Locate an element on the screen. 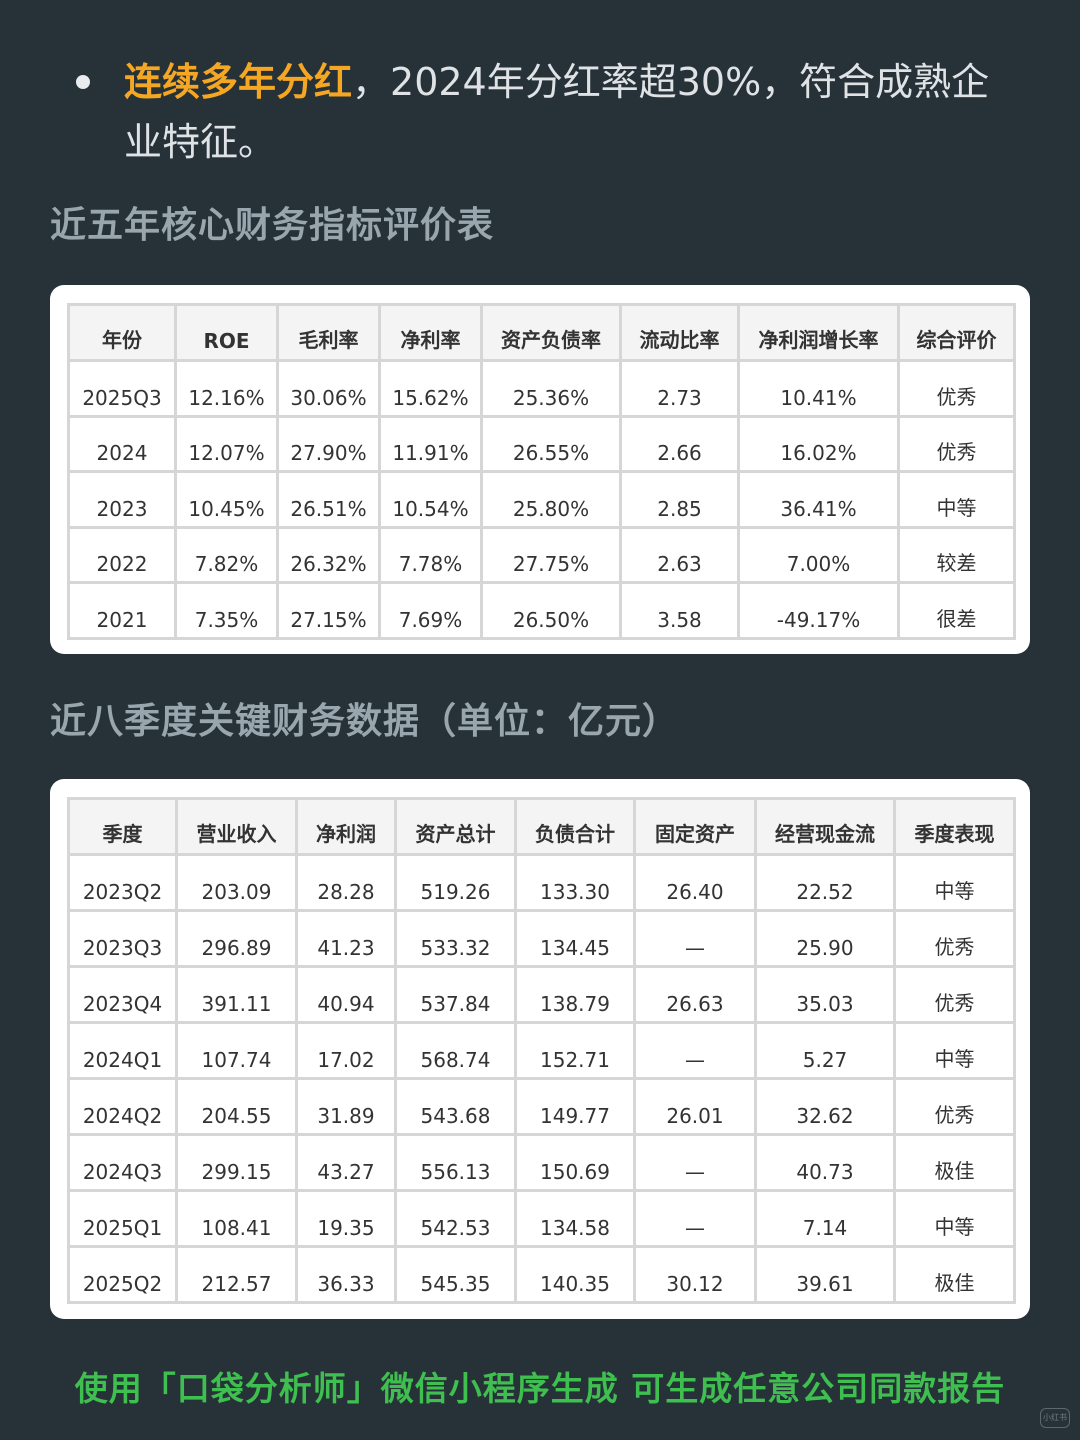 Image resolution: width=1080 pixels, height=1440 pixels. table-cell: 296.89 is located at coordinates (236, 938).